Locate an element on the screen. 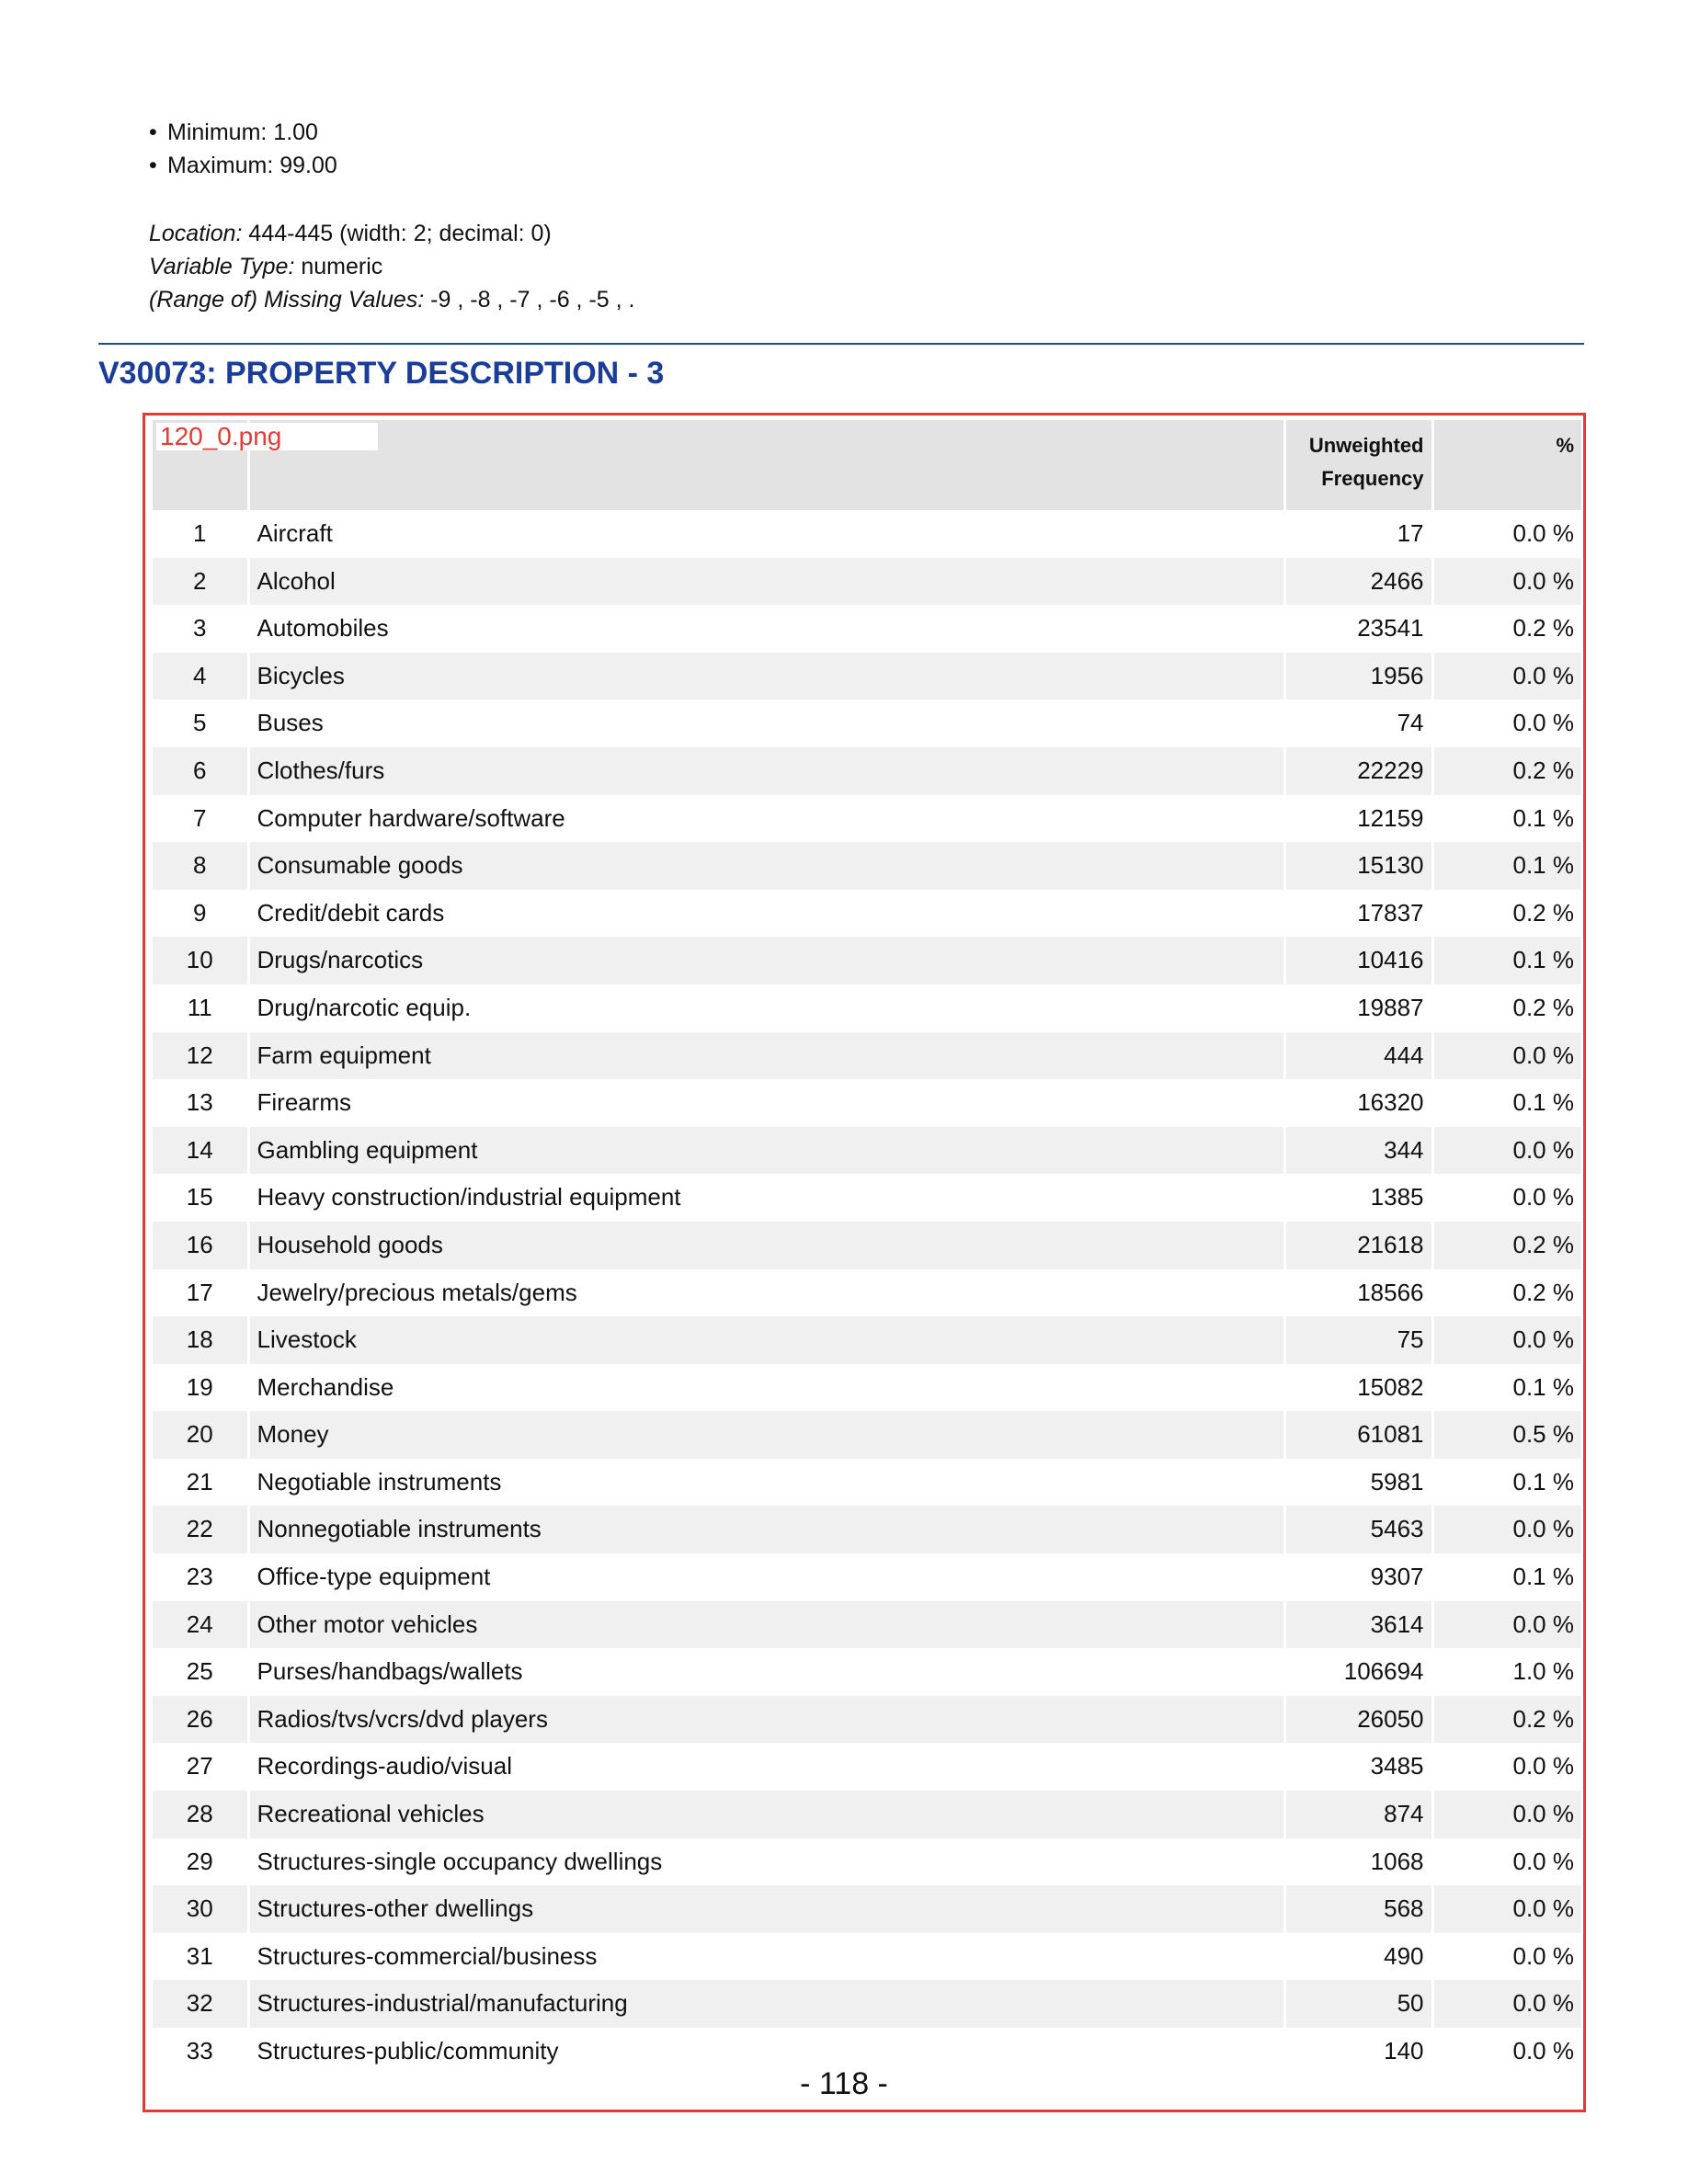 The width and height of the screenshot is (1688, 2184). table-row: 30 Structures-other dwellings 568 0.0 % is located at coordinates (867, 1909).